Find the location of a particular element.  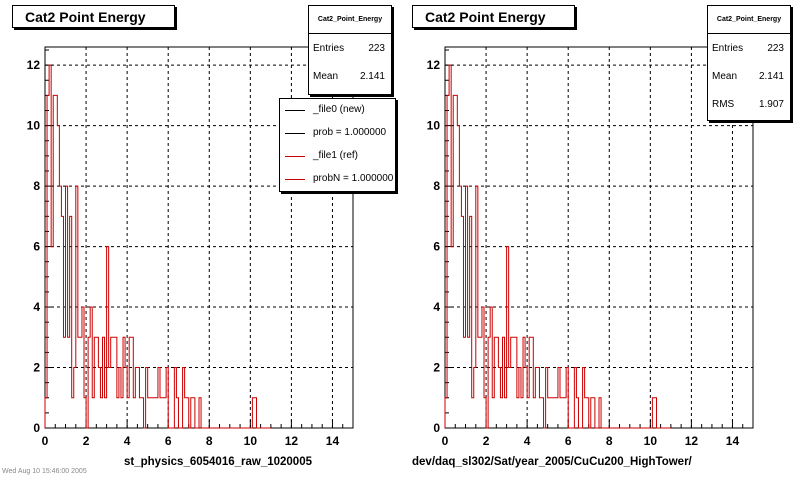

legend-entry-prob: prob = 1.000000 is located at coordinates (337, 133).